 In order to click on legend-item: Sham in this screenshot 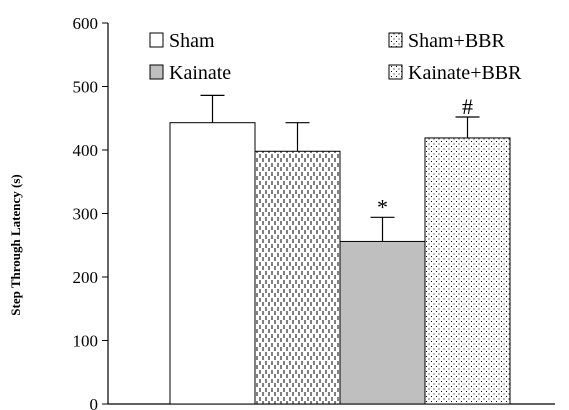, I will do `click(182, 41)`.